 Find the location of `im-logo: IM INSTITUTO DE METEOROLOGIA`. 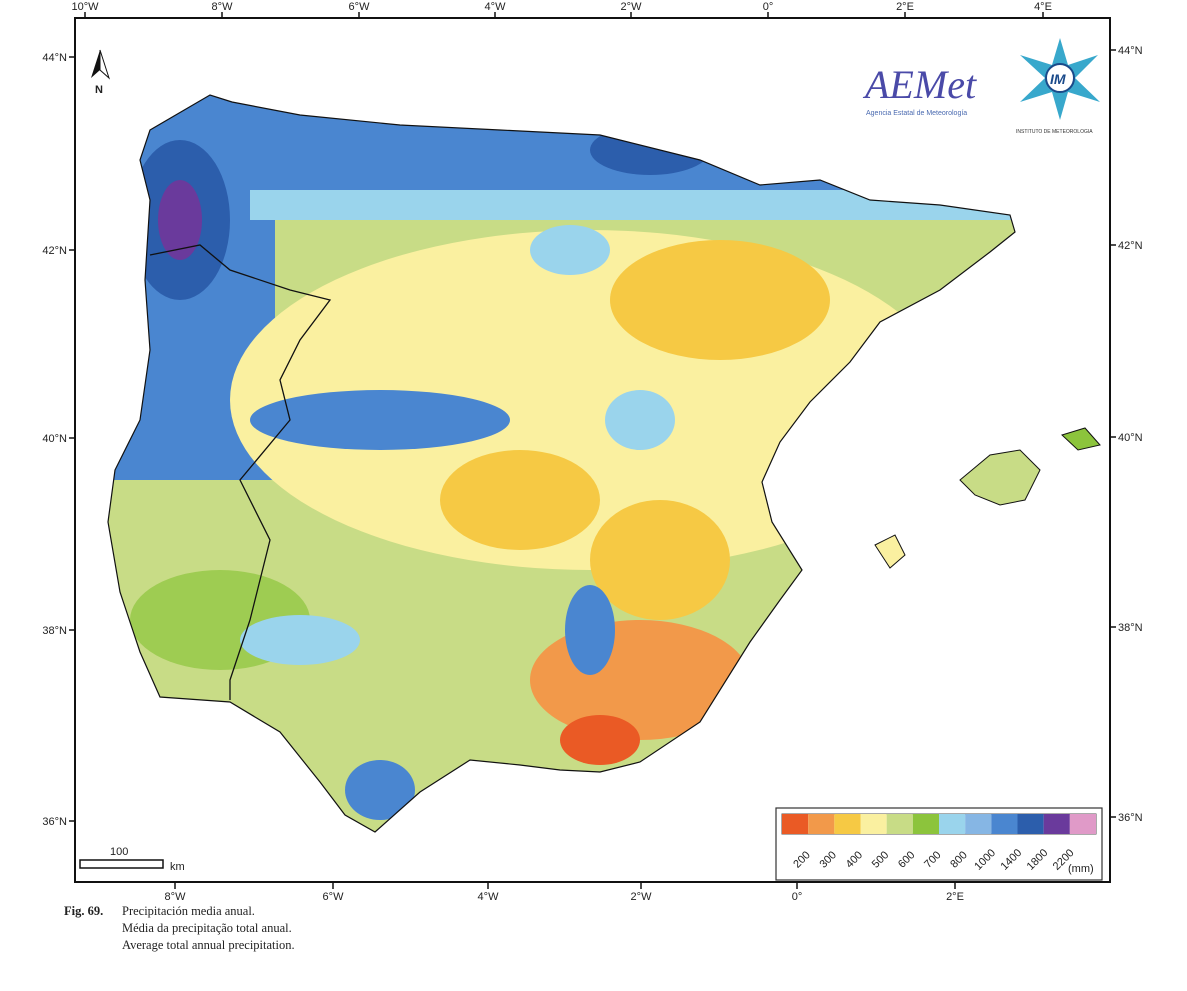

im-logo: IM INSTITUTO DE METEOROLOGIA is located at coordinates (1058, 86).